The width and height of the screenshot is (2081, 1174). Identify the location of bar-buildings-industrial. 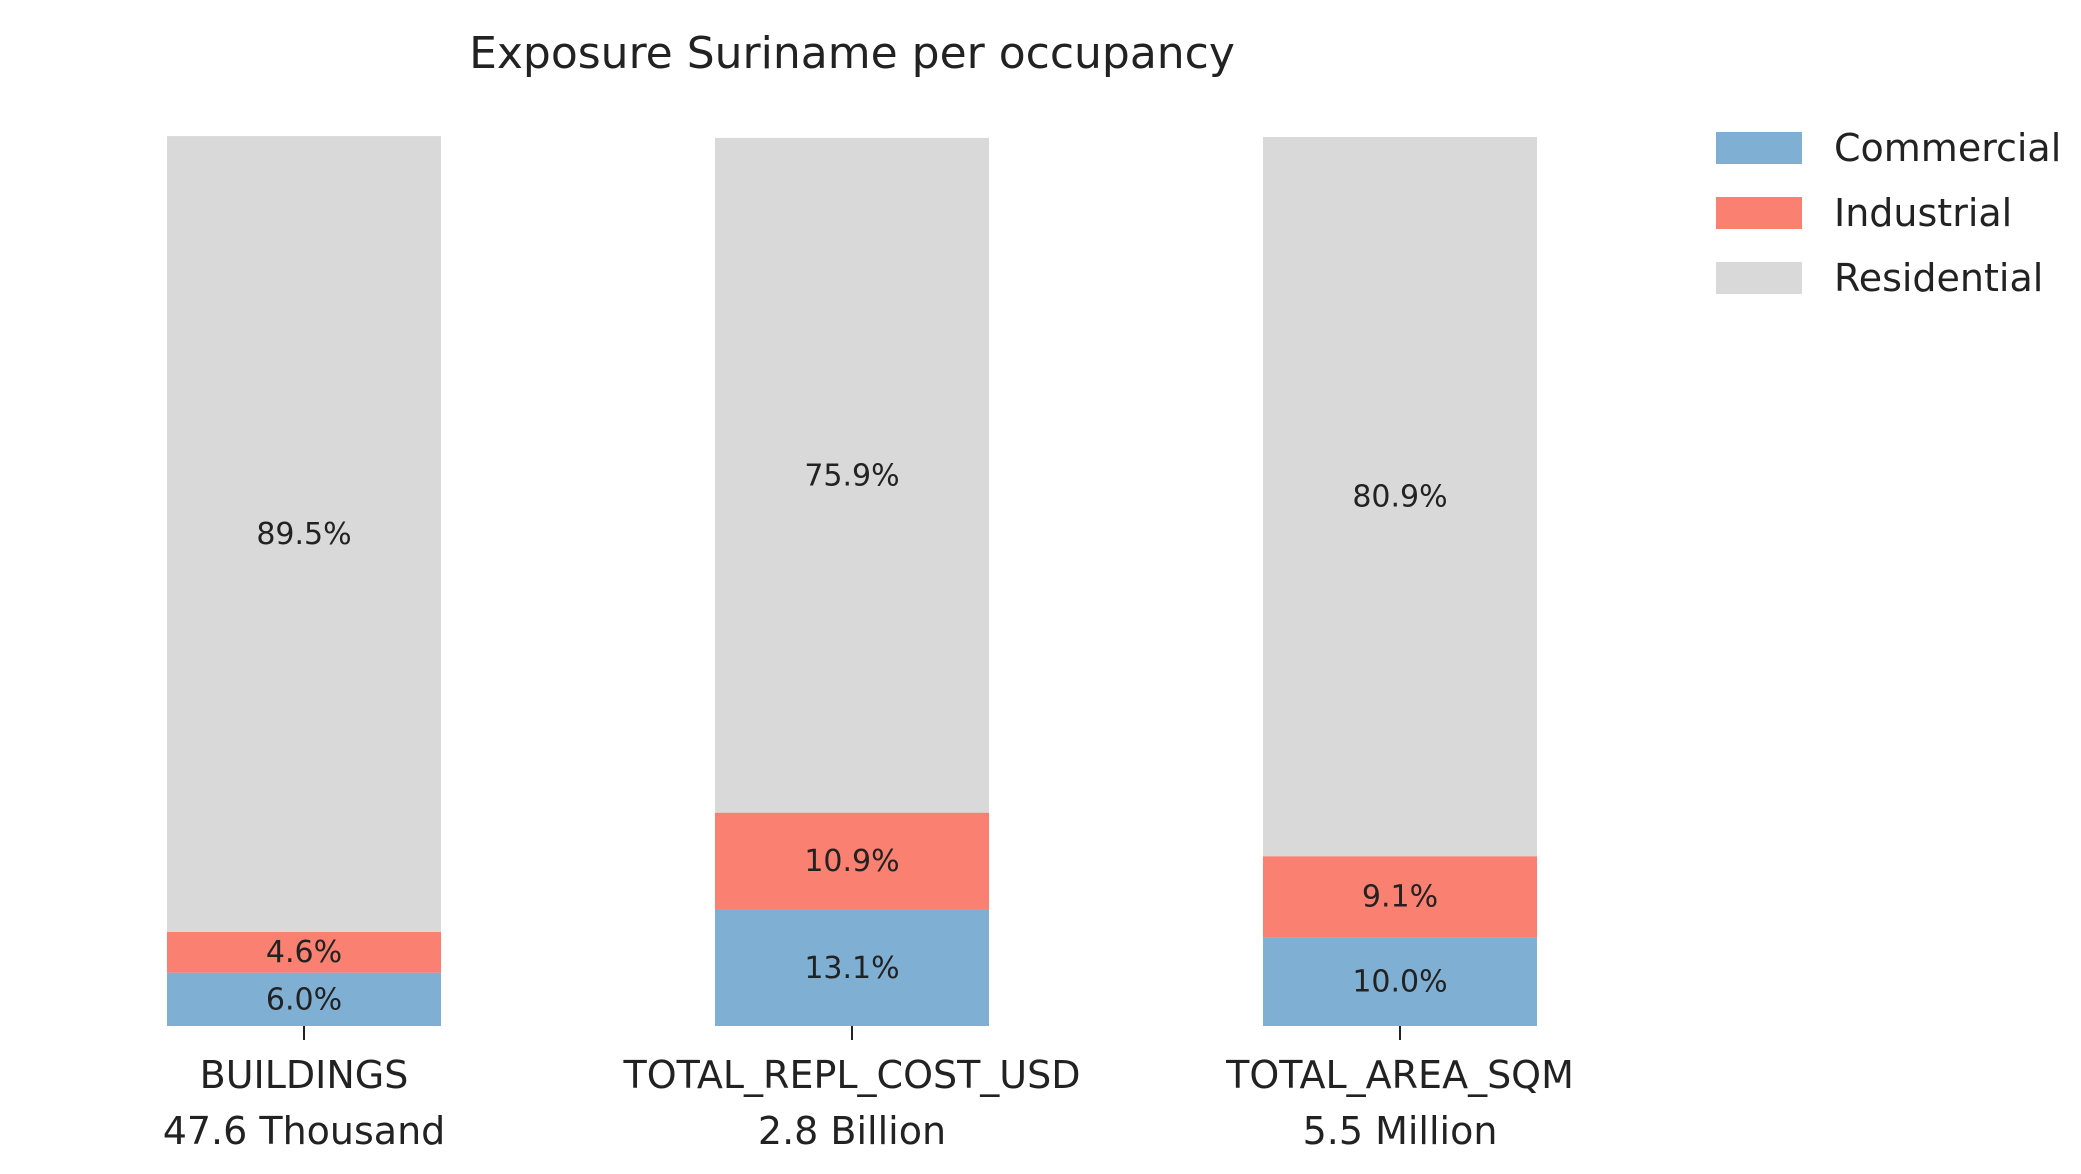
(304, 952).